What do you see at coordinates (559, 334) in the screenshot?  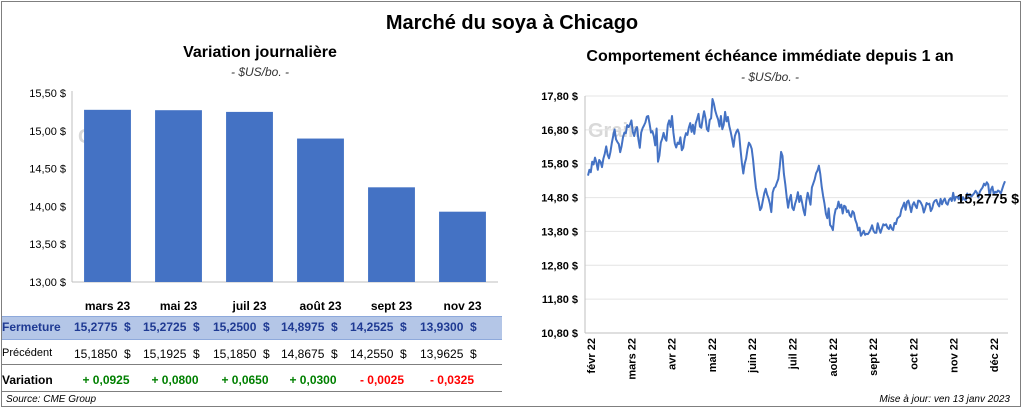 I see `y-tick-label: 10,80 $` at bounding box center [559, 334].